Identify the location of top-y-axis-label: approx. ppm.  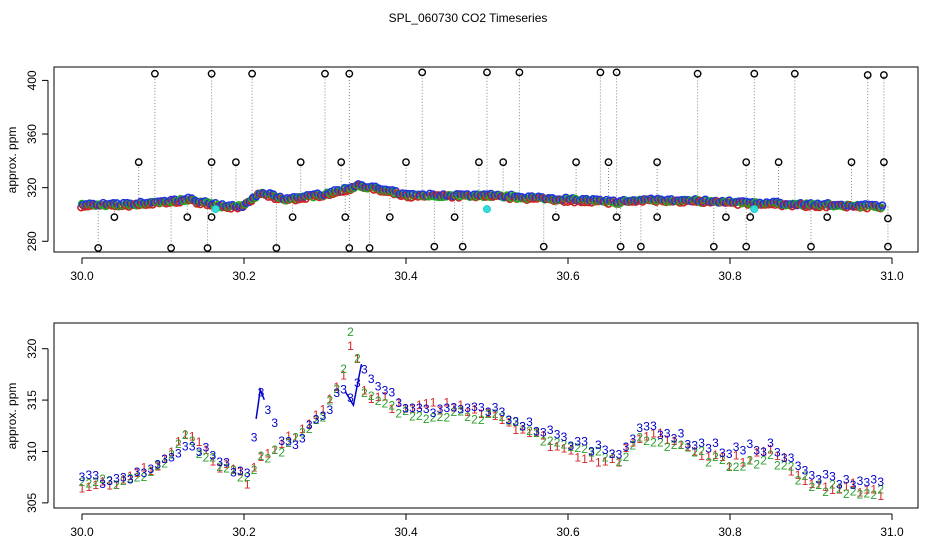
(12, 160).